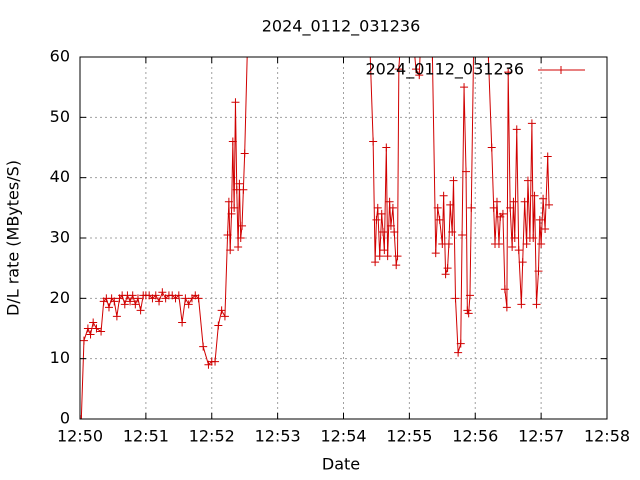 This screenshot has height=480, width=640. What do you see at coordinates (343, 436) in the screenshot?
I see `x-tick-label: 12:54` at bounding box center [343, 436].